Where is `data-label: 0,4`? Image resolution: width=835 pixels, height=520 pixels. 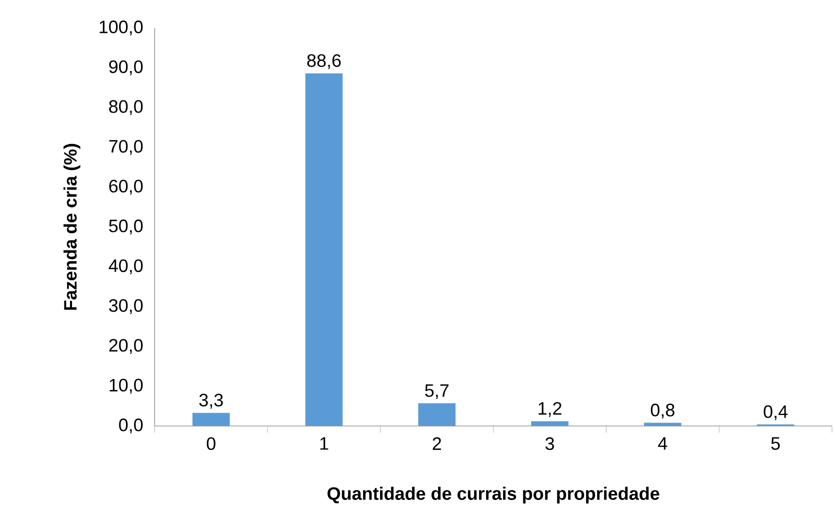 data-label: 0,4 is located at coordinates (776, 412).